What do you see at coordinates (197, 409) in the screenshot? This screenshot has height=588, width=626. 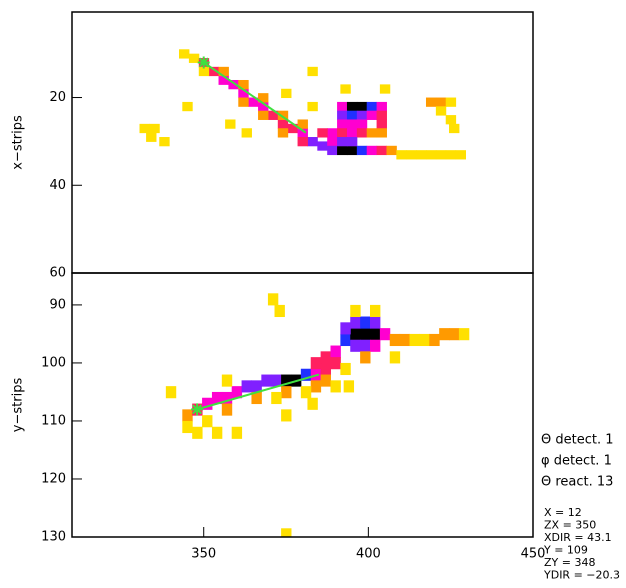 I see `marker` at bounding box center [197, 409].